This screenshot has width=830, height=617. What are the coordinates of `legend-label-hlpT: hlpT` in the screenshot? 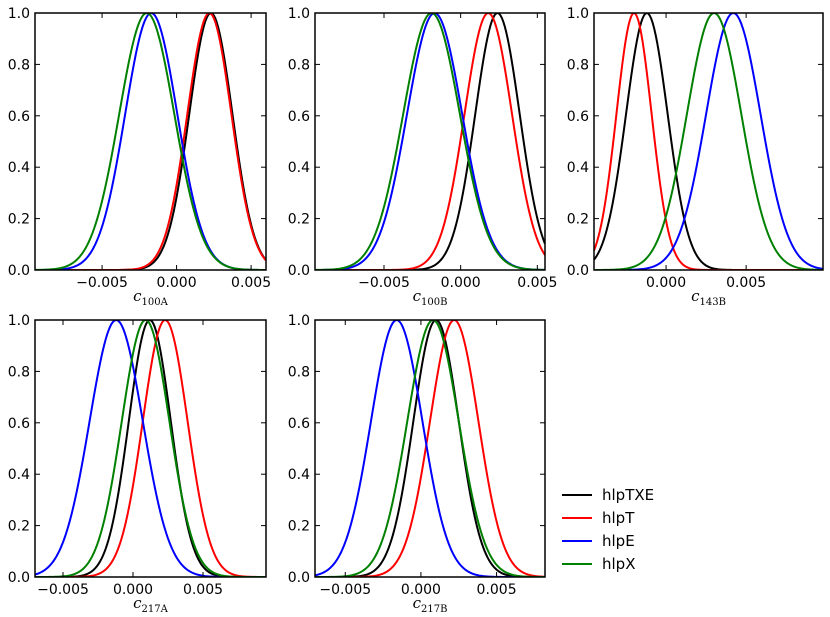 It's located at (618, 518).